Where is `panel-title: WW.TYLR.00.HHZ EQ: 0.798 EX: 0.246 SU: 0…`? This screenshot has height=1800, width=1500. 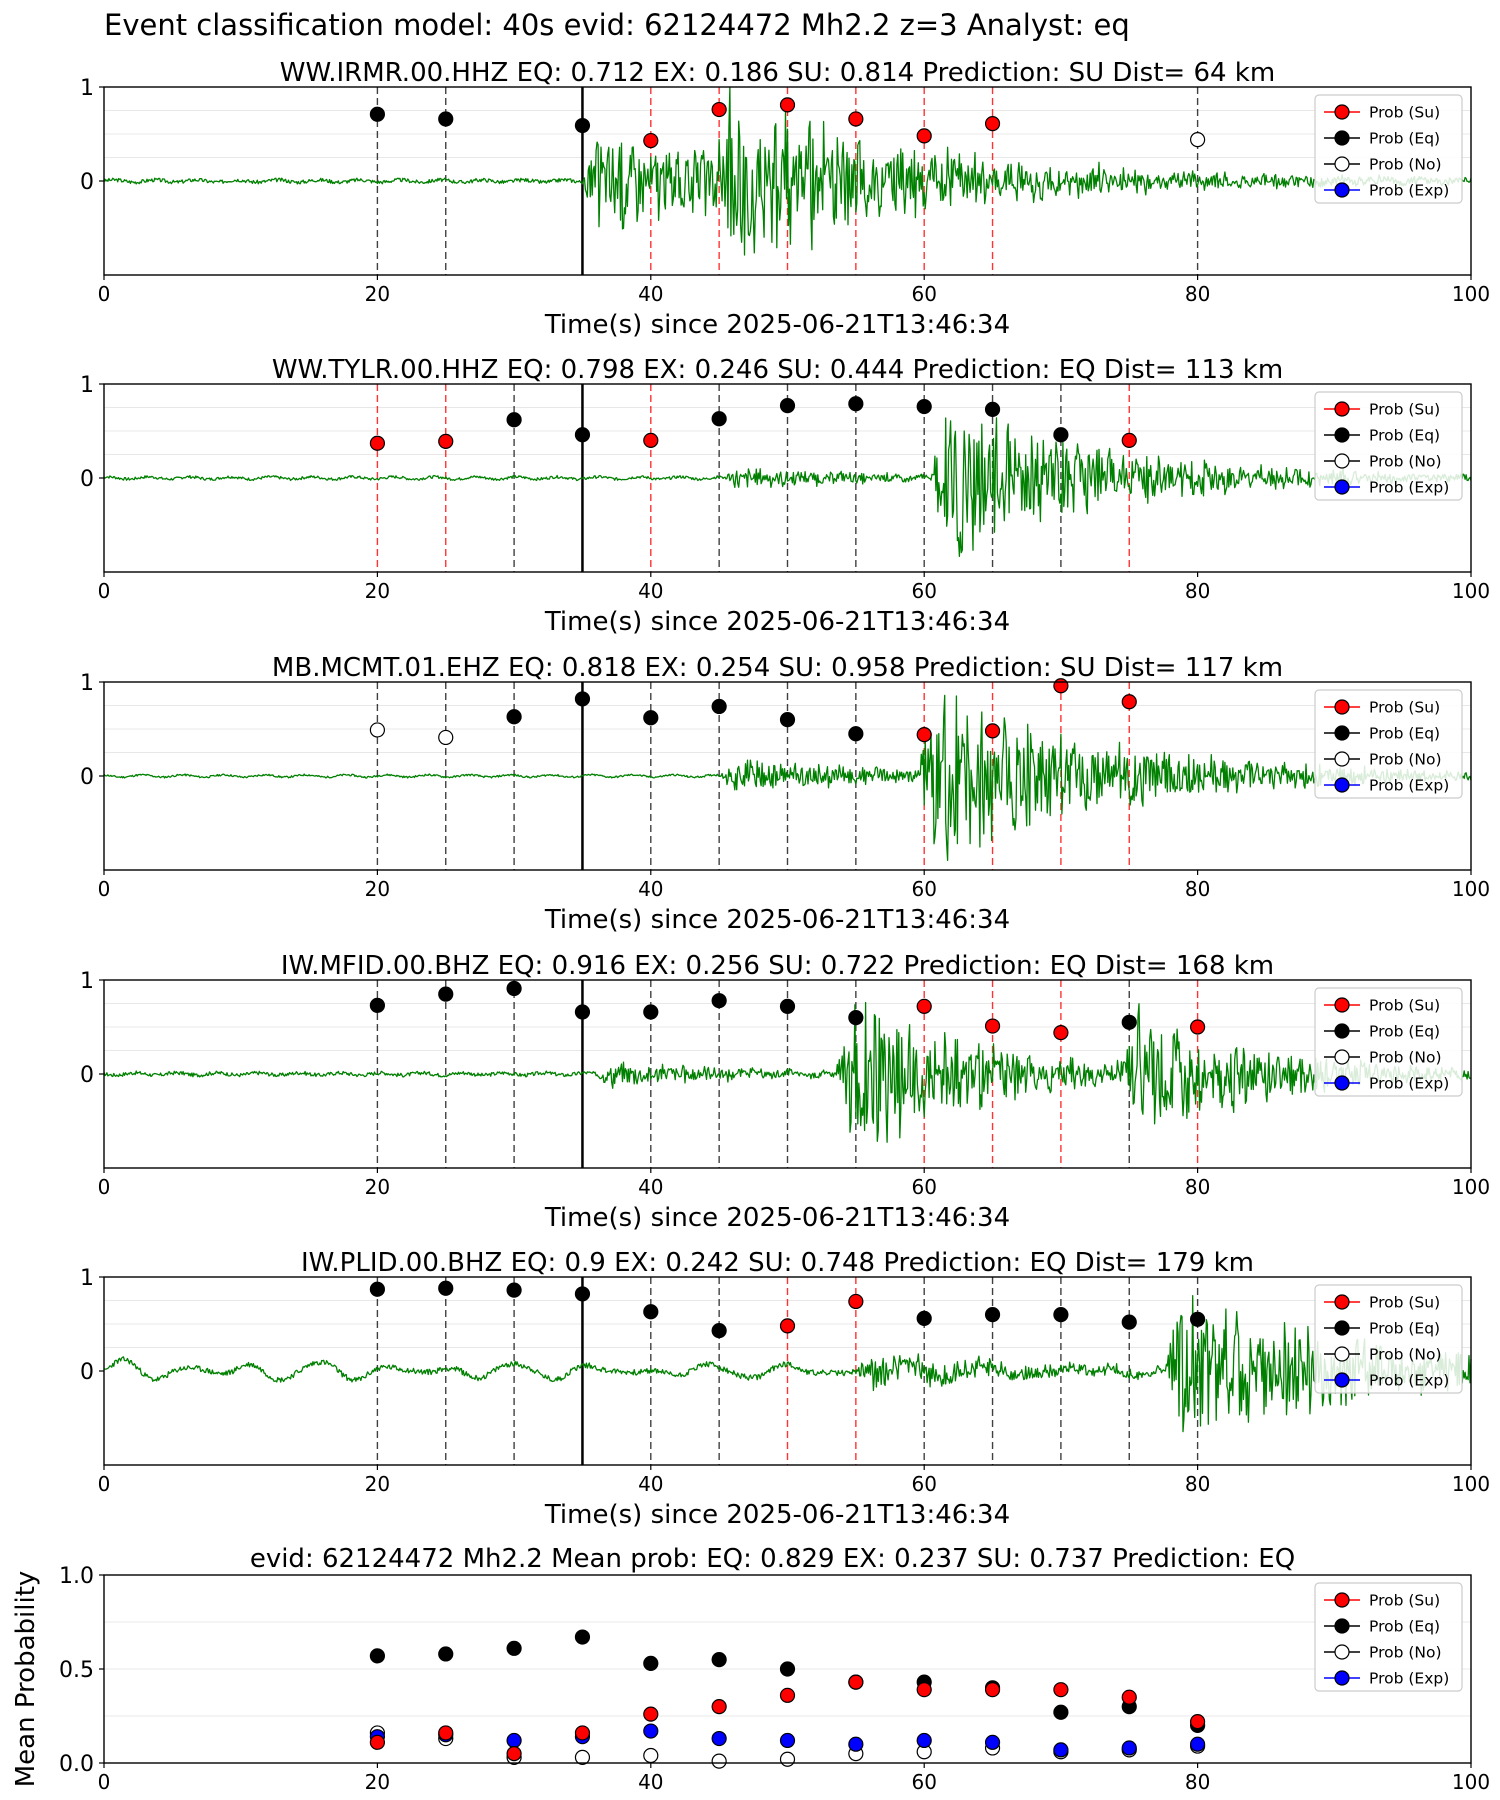
panel-title: WW.TYLR.00.HHZ EQ: 0.798 EX: 0.246 SU: 0… is located at coordinates (777, 370).